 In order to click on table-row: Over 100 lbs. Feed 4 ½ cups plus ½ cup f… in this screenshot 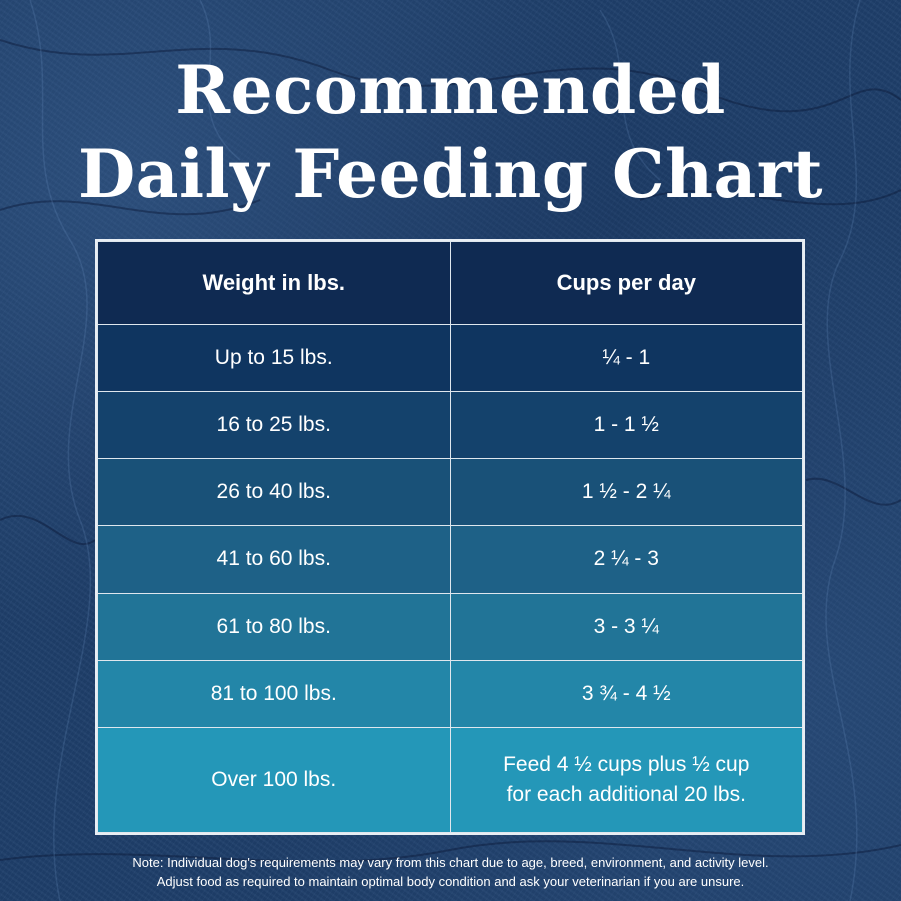, I will do `click(450, 780)`.